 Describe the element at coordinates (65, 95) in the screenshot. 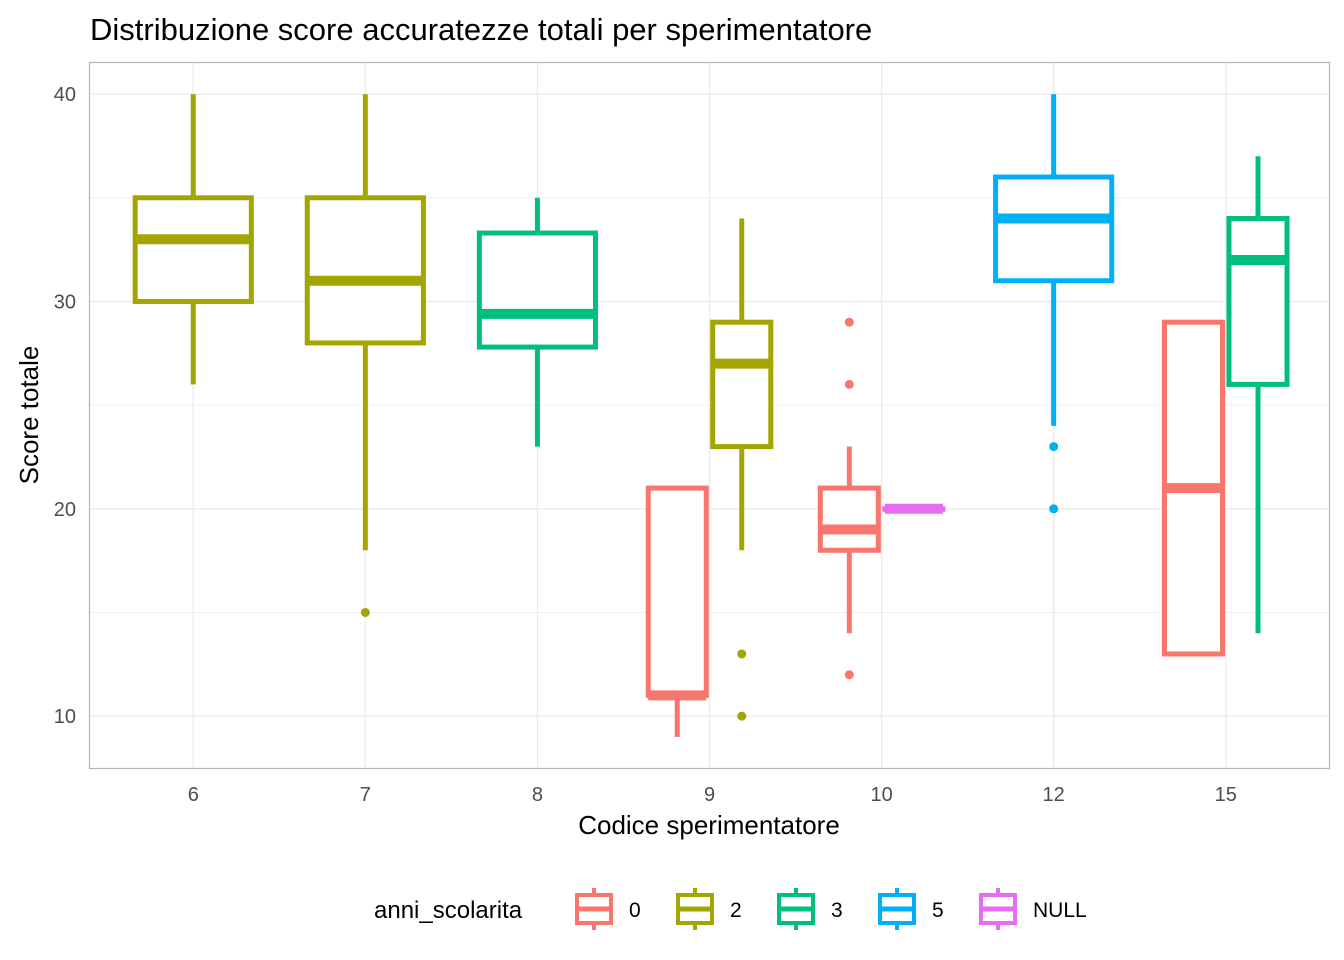

I see `y-tick-label: 40` at that location.